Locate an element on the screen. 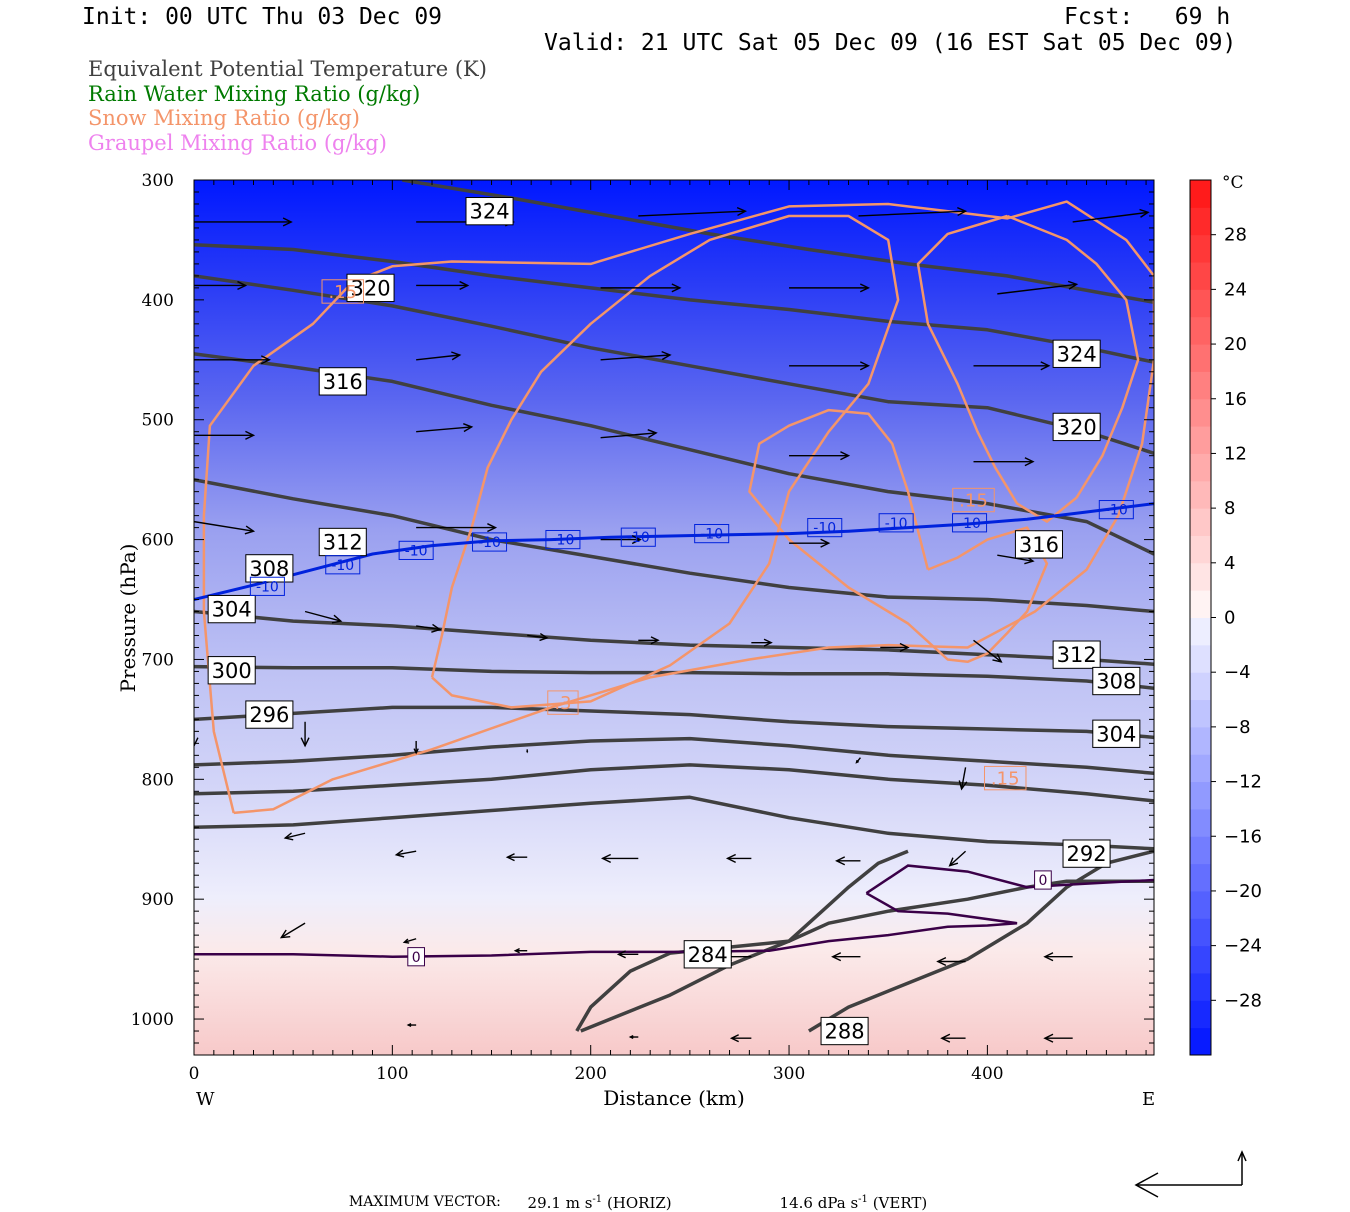 The height and width of the screenshot is (1212, 1350). y-tick-label: 700 is located at coordinates (158, 660).